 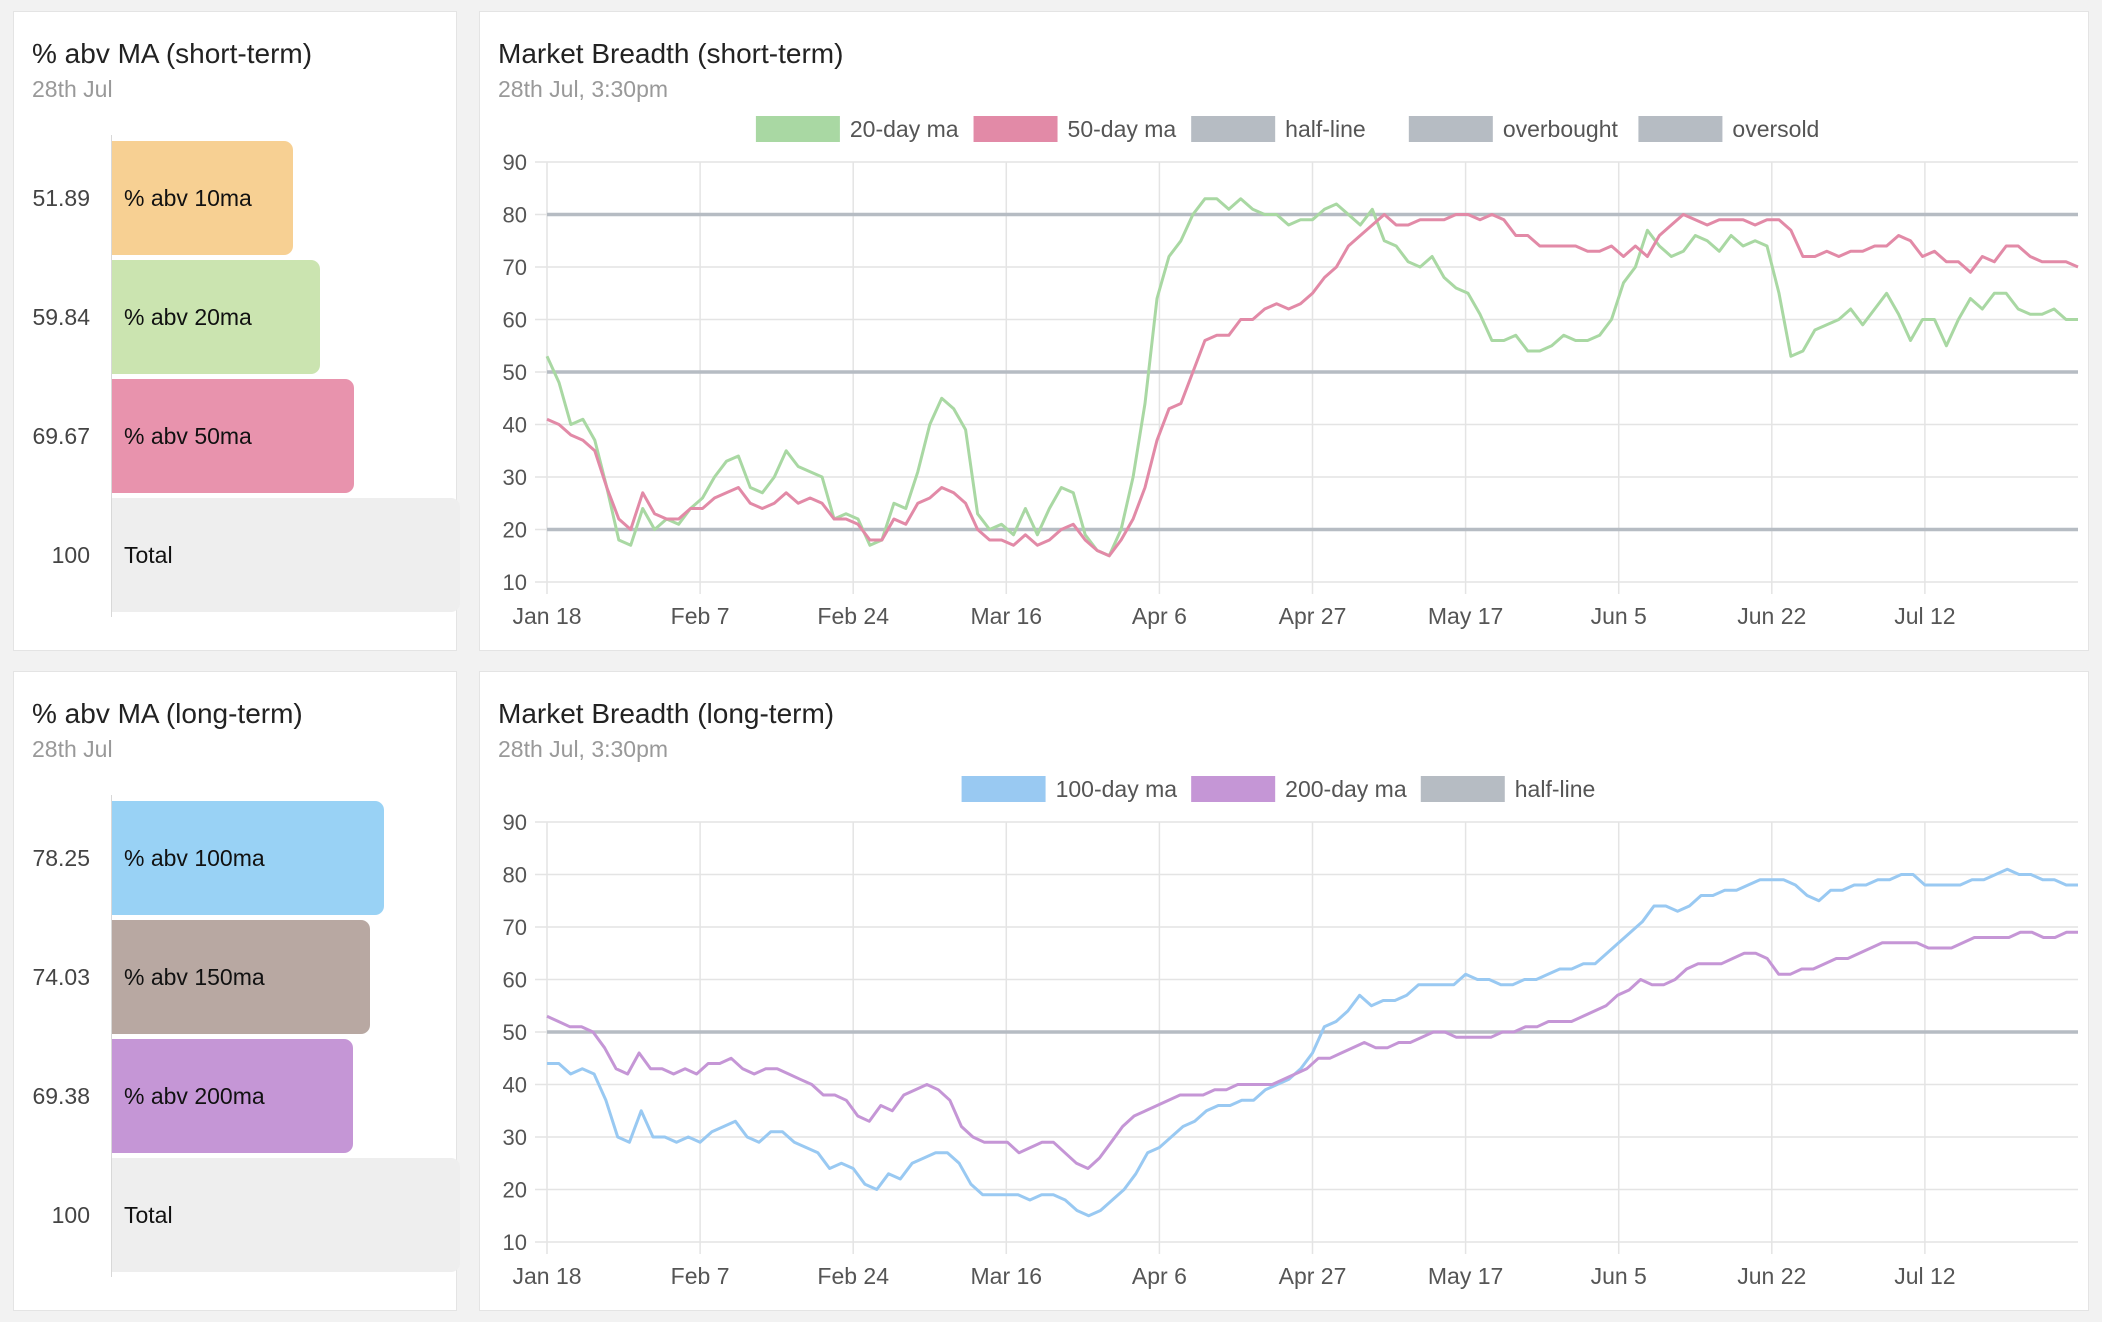 What do you see at coordinates (583, 89) in the screenshot?
I see `short-term-line-timestamp: 28th Jul, 3:30pm` at bounding box center [583, 89].